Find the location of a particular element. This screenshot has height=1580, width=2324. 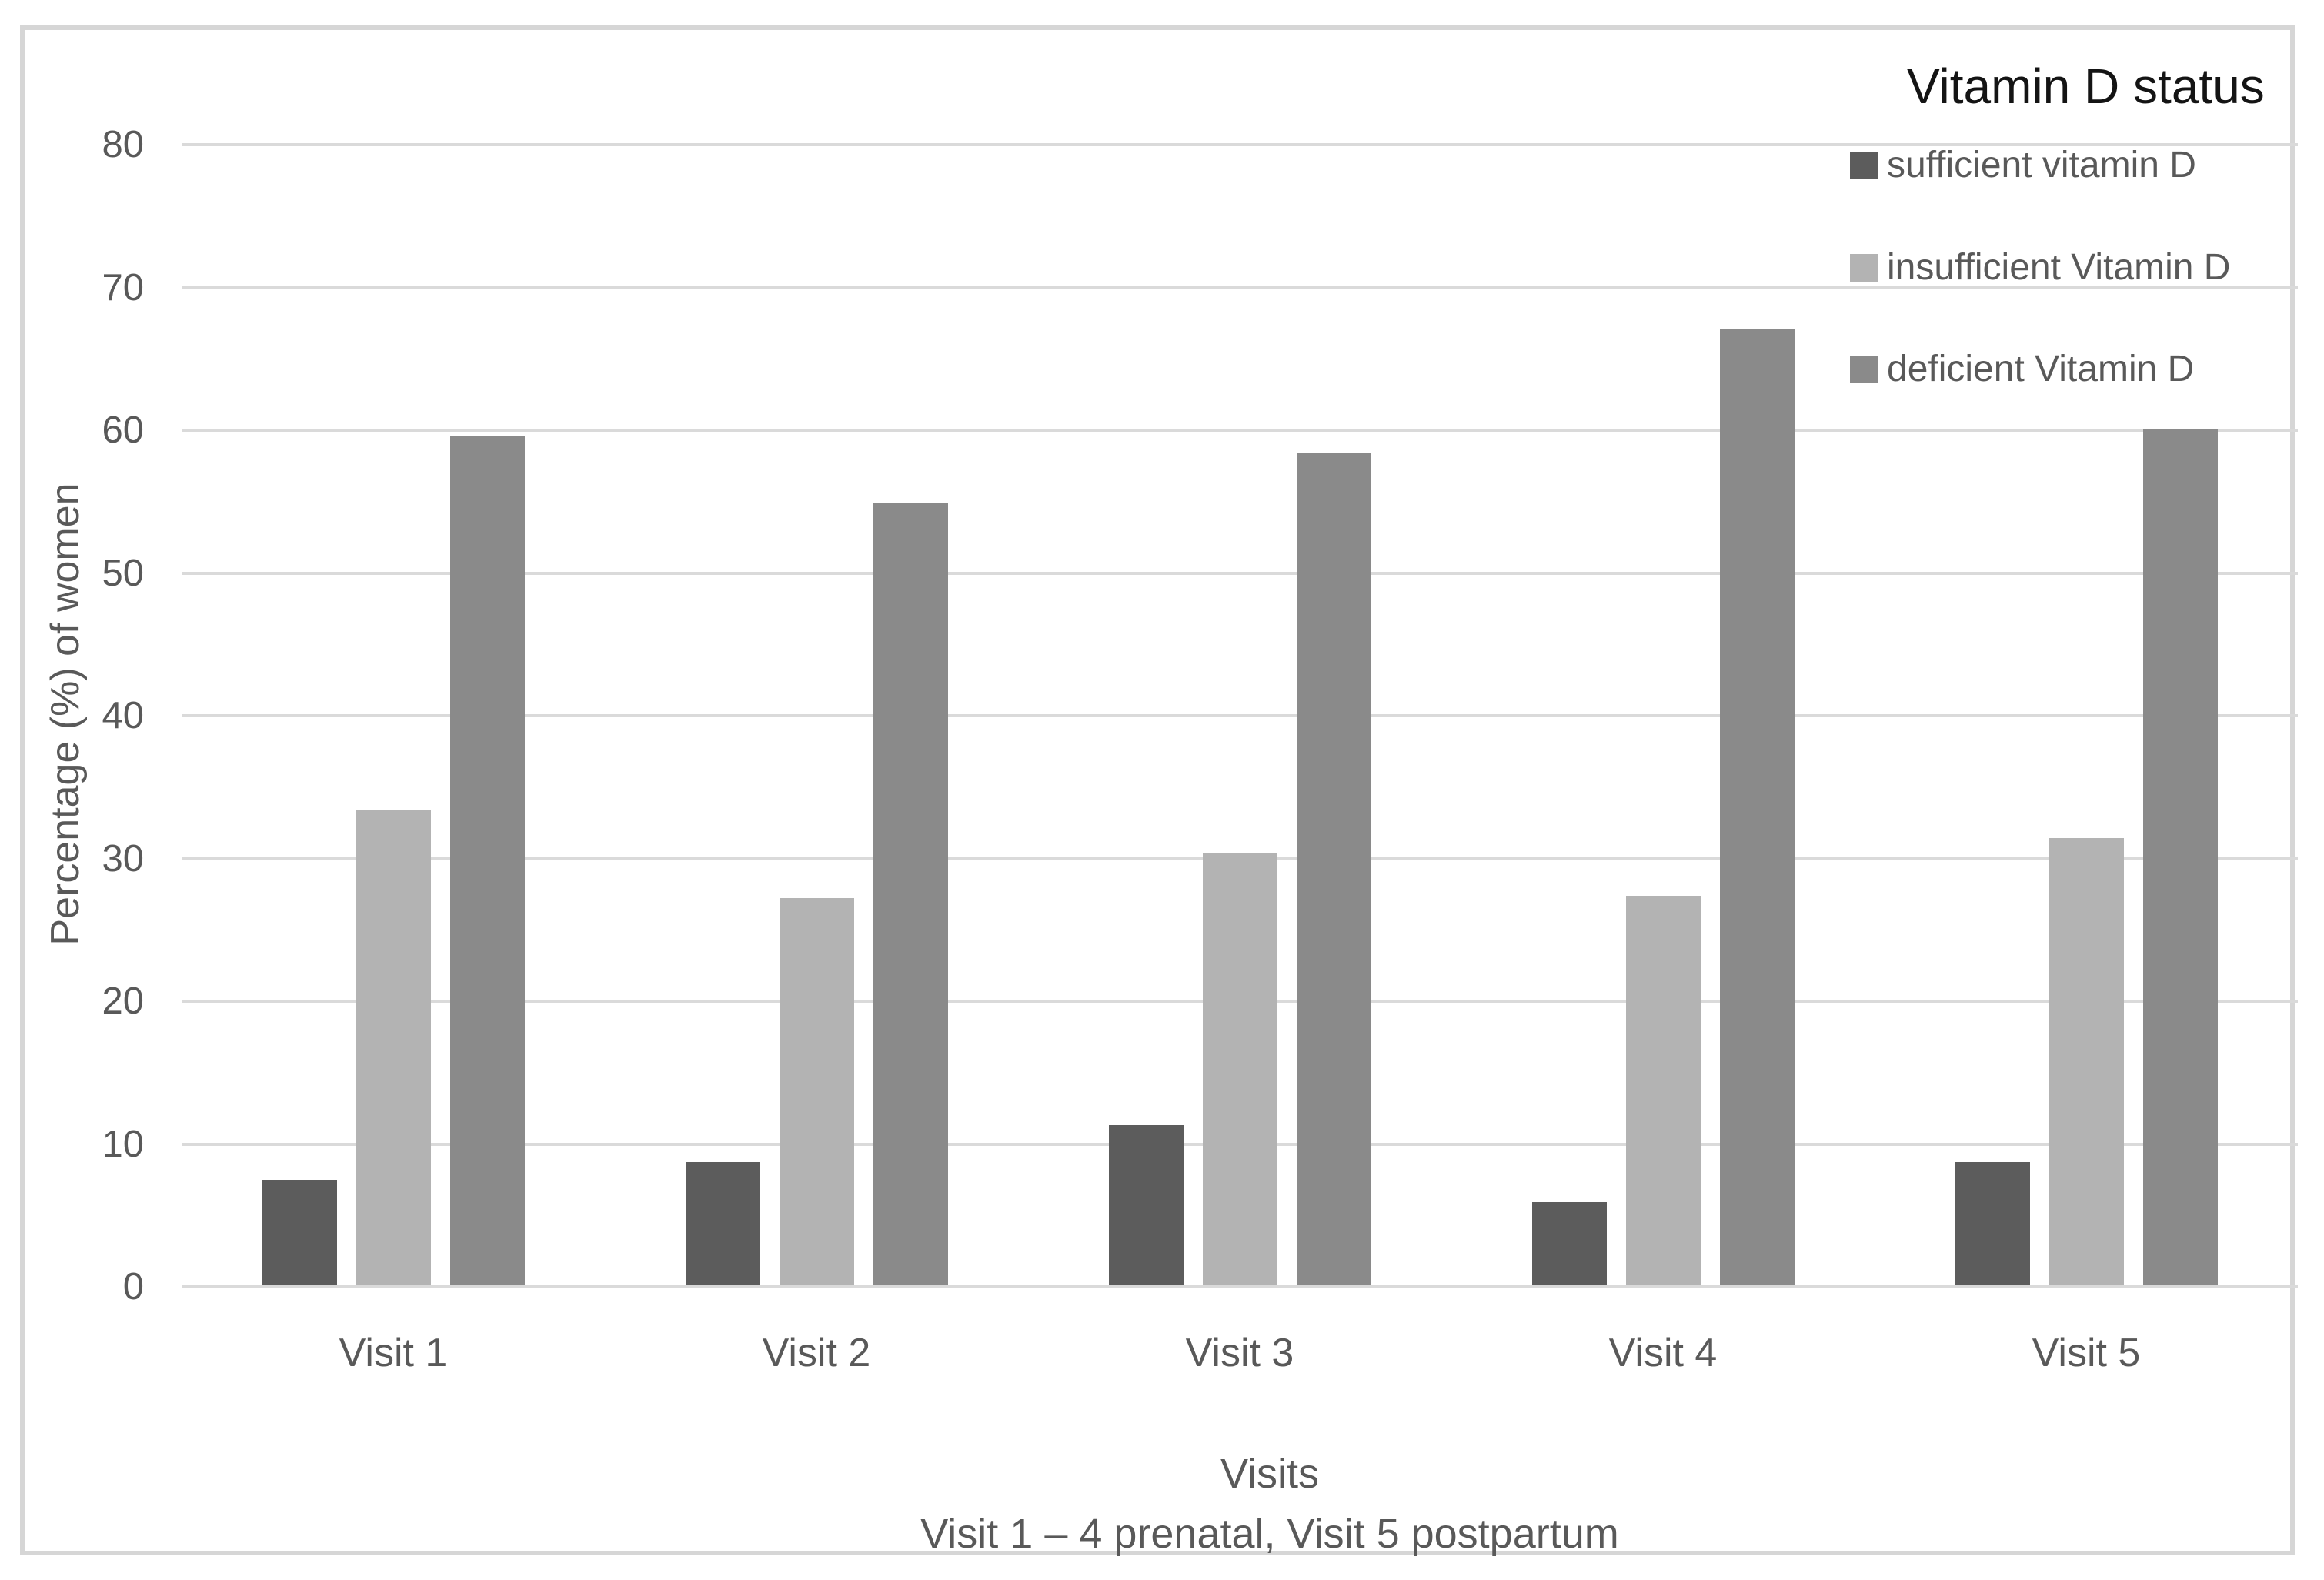

x-category-label-2: Visit 2 is located at coordinates (817, 1353).